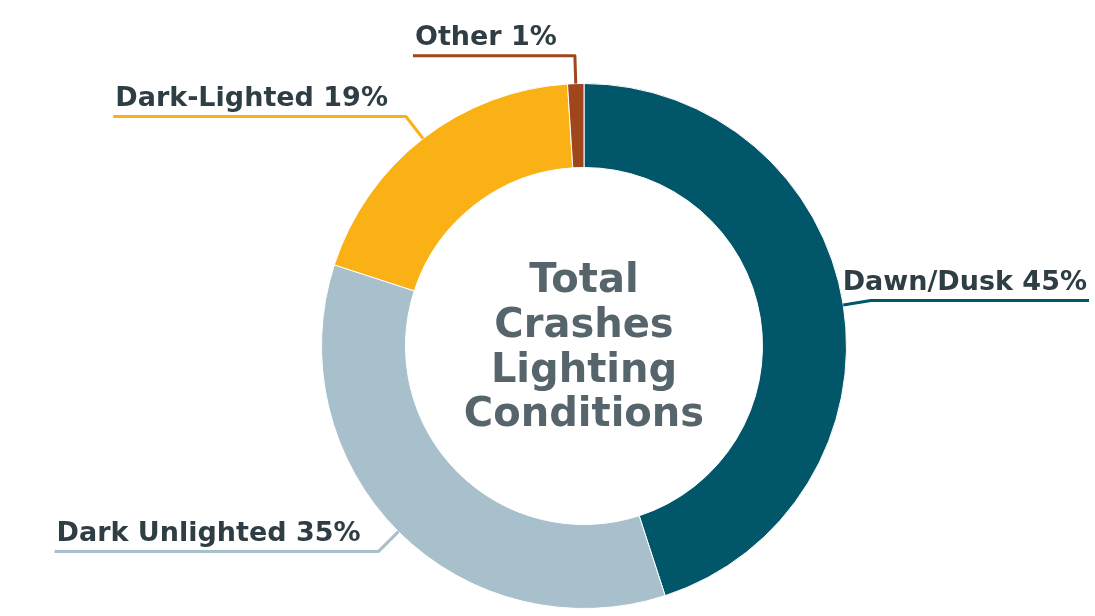 The image size is (1095, 616). What do you see at coordinates (584, 345) in the screenshot?
I see `text: Total Crashes Lighting Conditions` at bounding box center [584, 345].